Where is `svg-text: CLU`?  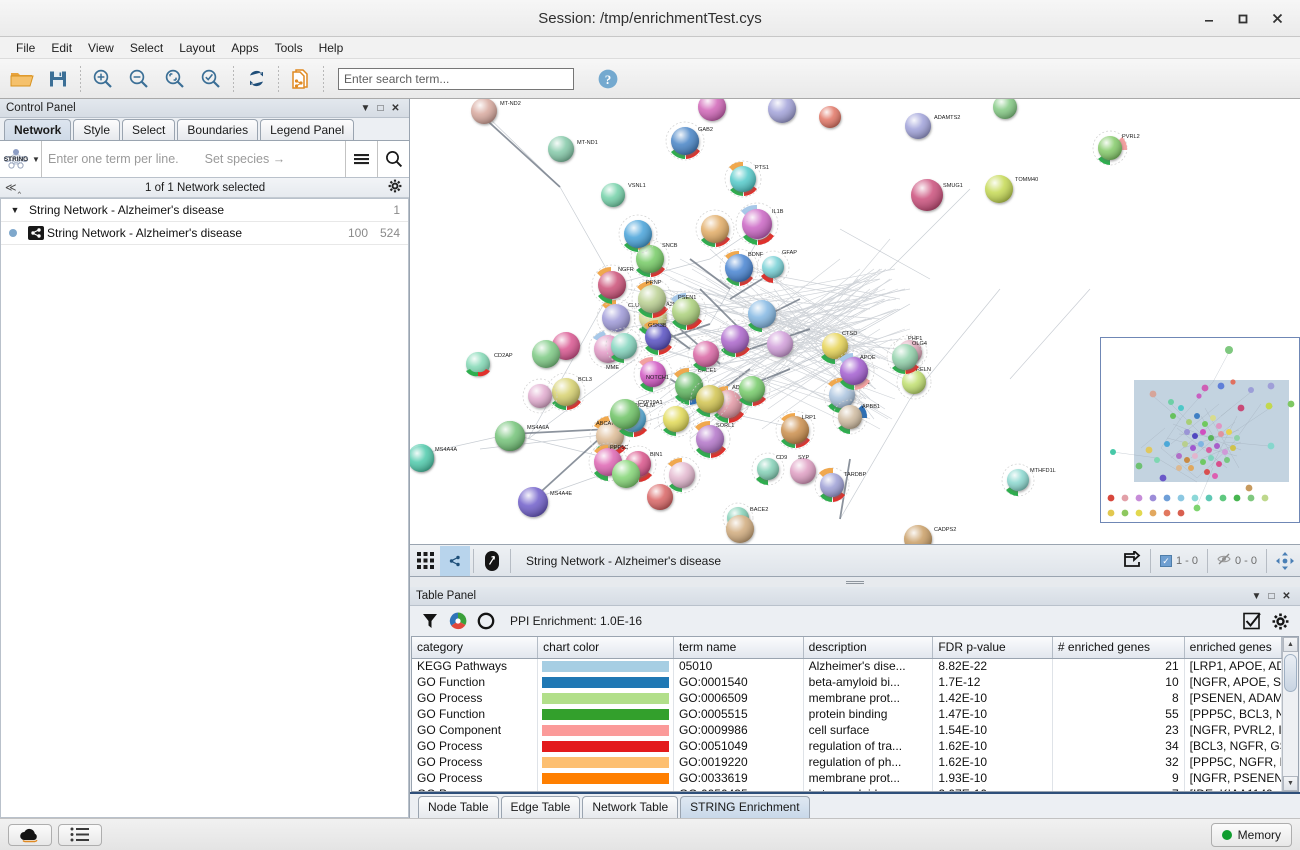 svg-text: CLU is located at coordinates (633, 306).